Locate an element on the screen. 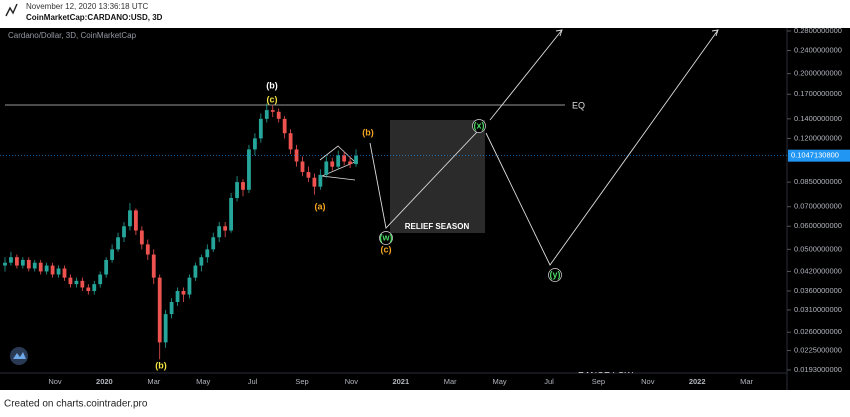  y-tick-label: 0.1700000000 is located at coordinates (818, 93).